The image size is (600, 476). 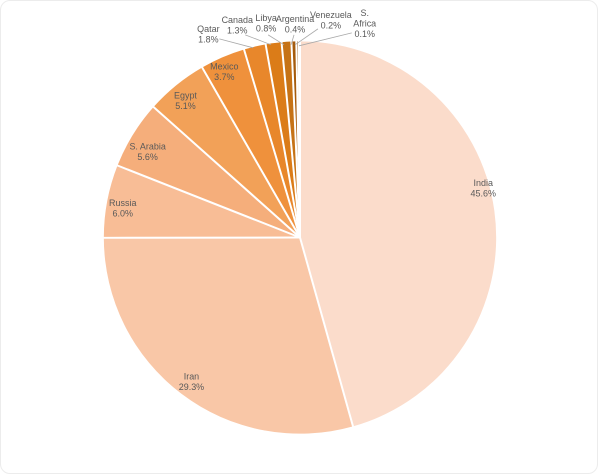 I want to click on leader-line-venezuela, so click(x=306, y=37).